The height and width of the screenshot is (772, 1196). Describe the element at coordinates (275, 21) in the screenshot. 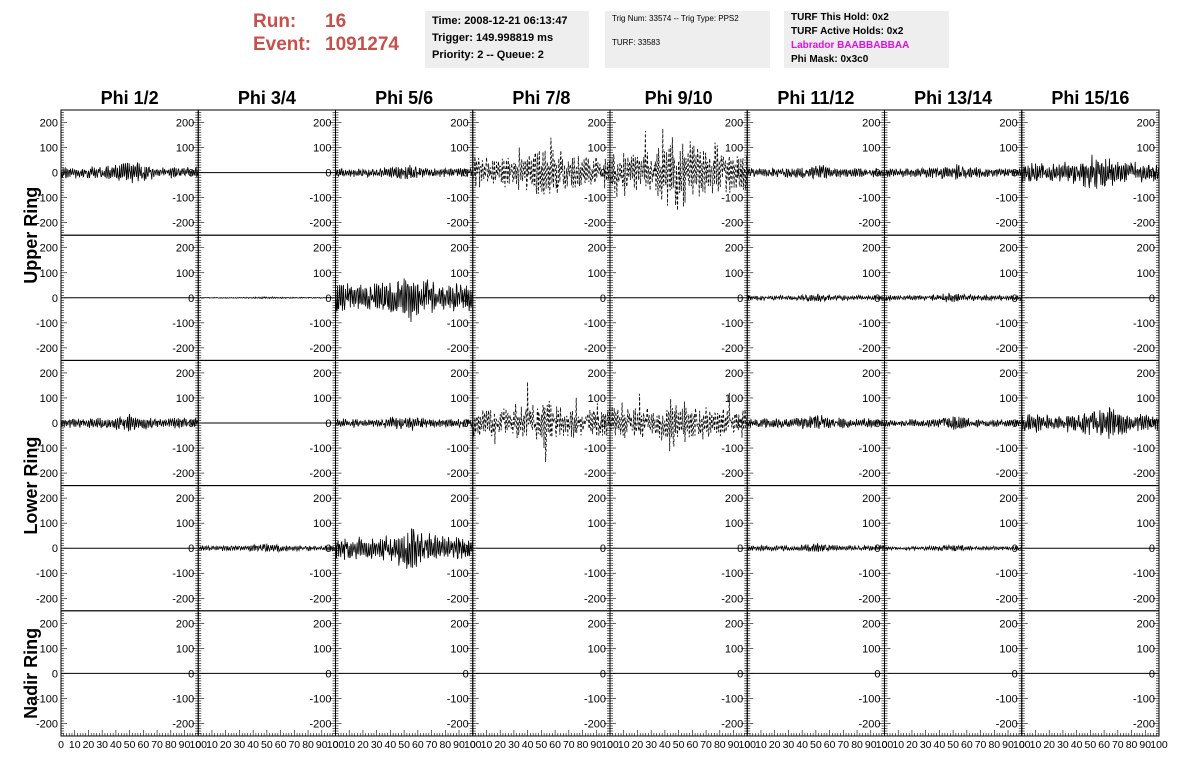

I see `run-label: Run:` at that location.